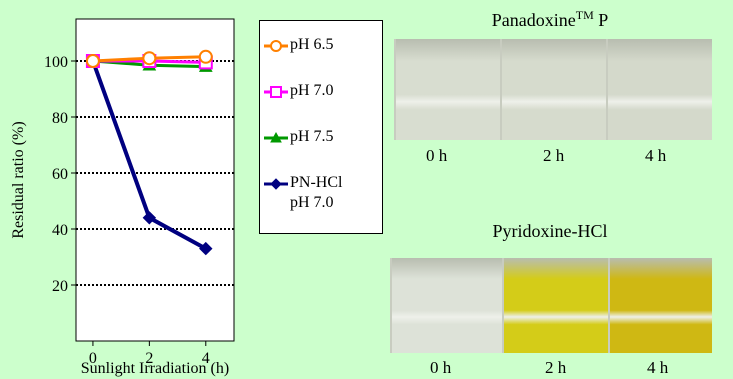 The height and width of the screenshot is (379, 733). What do you see at coordinates (60, 174) in the screenshot?
I see `y-tick-label: 60` at bounding box center [60, 174].